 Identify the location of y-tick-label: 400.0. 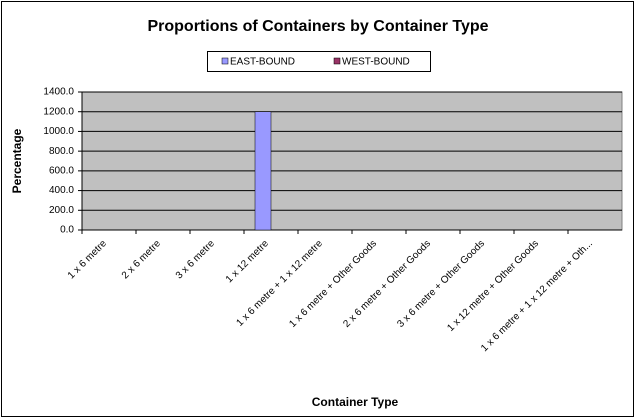
(61, 190).